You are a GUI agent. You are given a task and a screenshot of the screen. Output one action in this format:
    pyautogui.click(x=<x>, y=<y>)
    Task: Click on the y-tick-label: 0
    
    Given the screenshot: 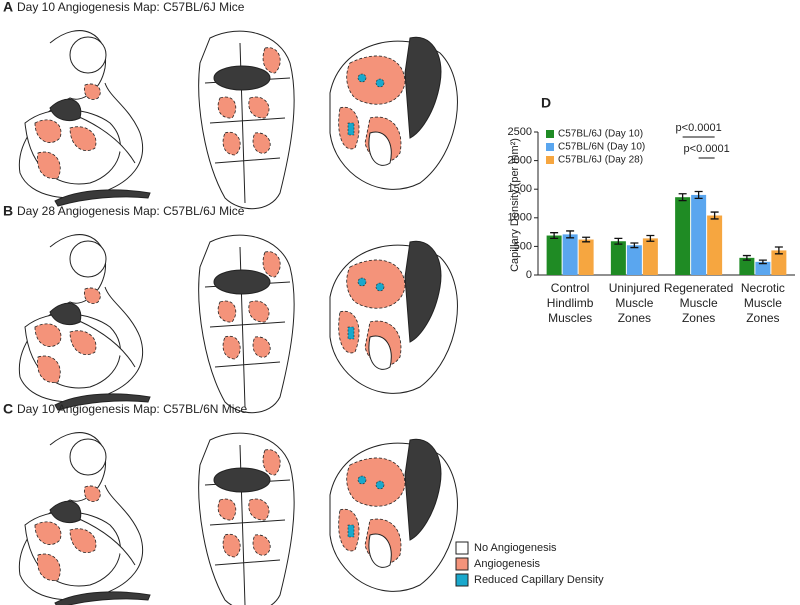 What is the action you would take?
    pyautogui.click(x=529, y=275)
    